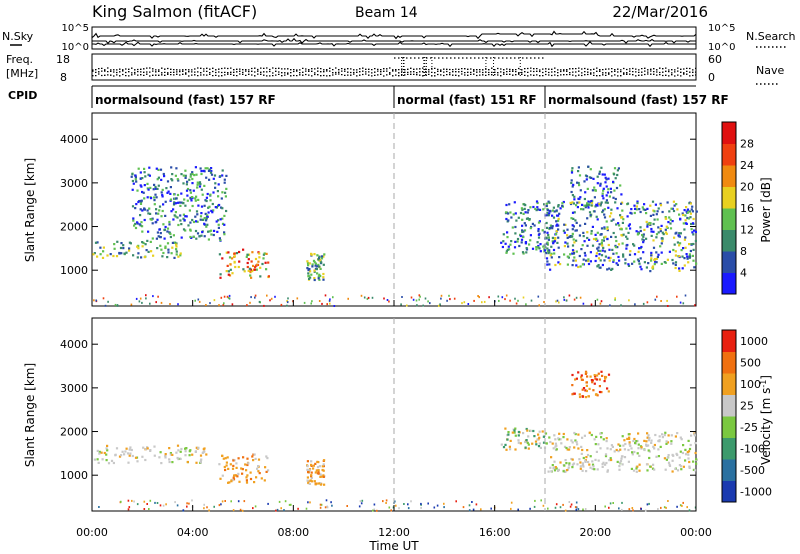 The image size is (800, 554). Describe the element at coordinates (174, 11) in the screenshot. I see `station-title: King Salmon (fitACF)` at that location.